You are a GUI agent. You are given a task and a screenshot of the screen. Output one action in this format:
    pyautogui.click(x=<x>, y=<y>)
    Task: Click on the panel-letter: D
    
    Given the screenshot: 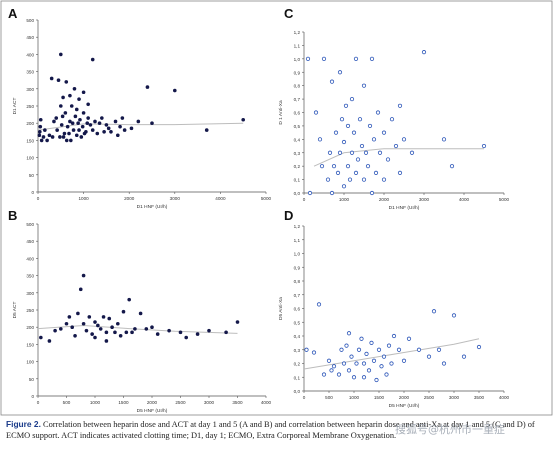 What is the action you would take?
    pyautogui.click(x=288, y=215)
    